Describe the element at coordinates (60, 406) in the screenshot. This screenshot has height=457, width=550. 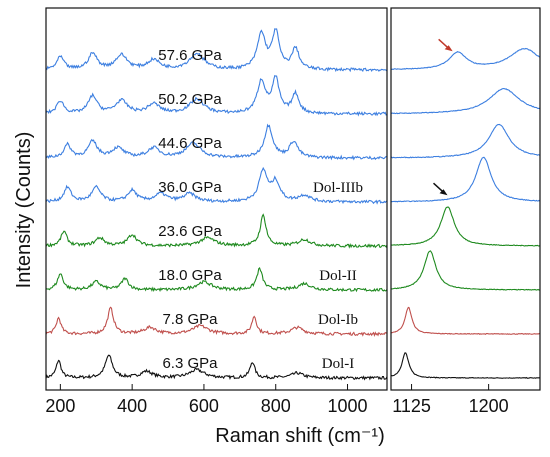
I see `x-tick-label: 200` at that location.